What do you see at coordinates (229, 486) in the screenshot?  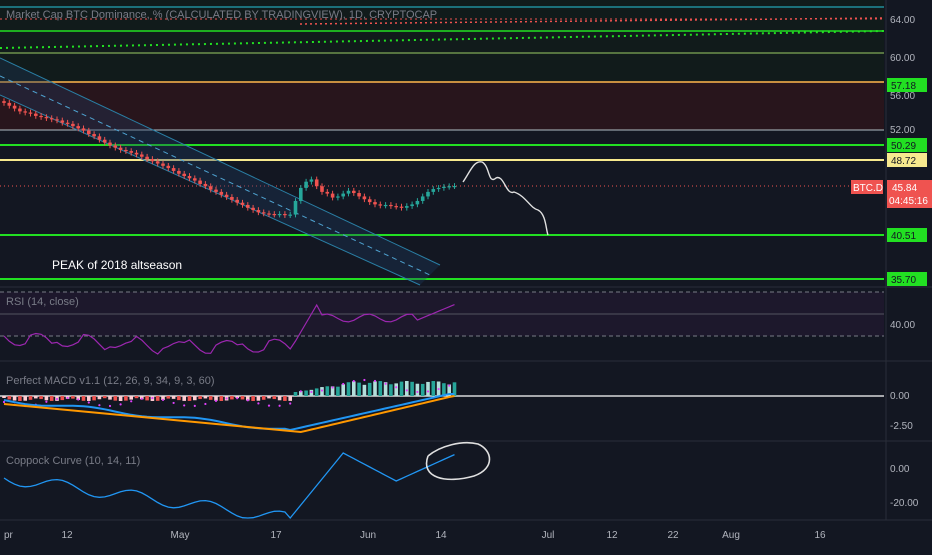 I see `coppock-line` at bounding box center [229, 486].